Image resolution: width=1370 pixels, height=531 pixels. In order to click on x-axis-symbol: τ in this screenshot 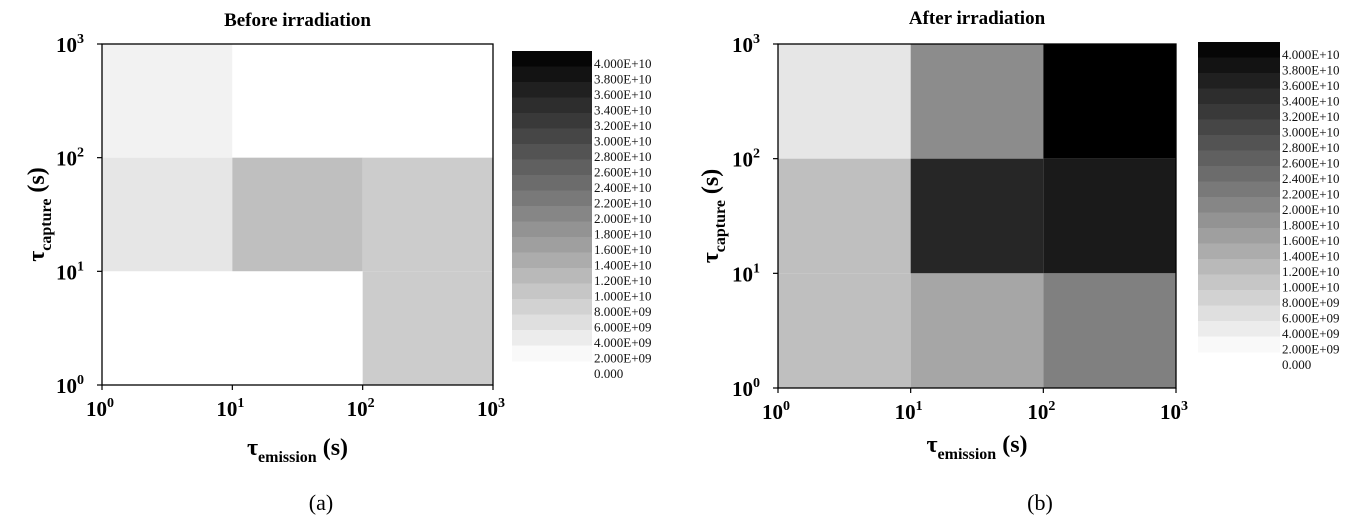, I will do `click(252, 448)`.